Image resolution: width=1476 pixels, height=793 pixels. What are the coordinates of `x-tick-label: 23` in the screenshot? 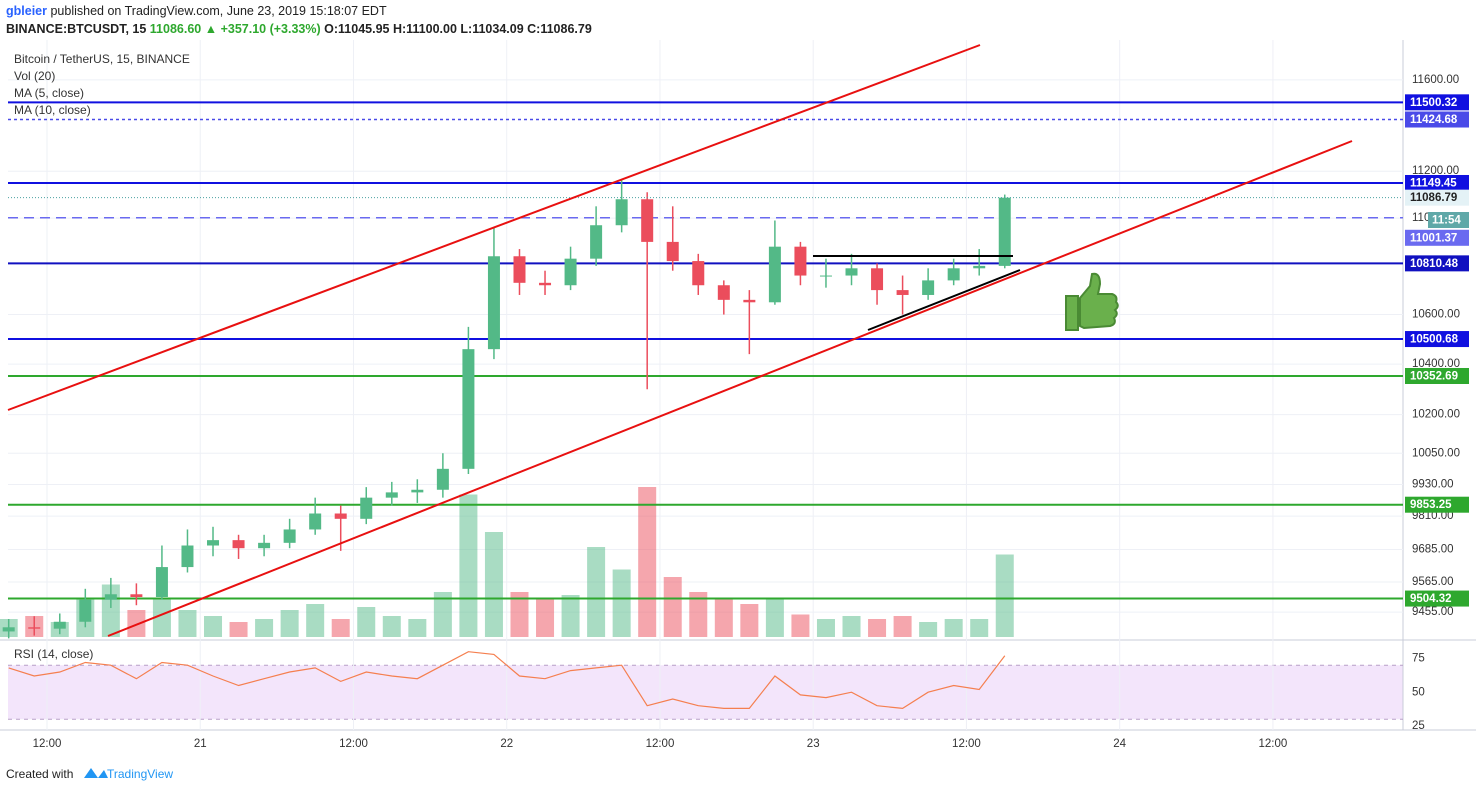 It's located at (813, 744).